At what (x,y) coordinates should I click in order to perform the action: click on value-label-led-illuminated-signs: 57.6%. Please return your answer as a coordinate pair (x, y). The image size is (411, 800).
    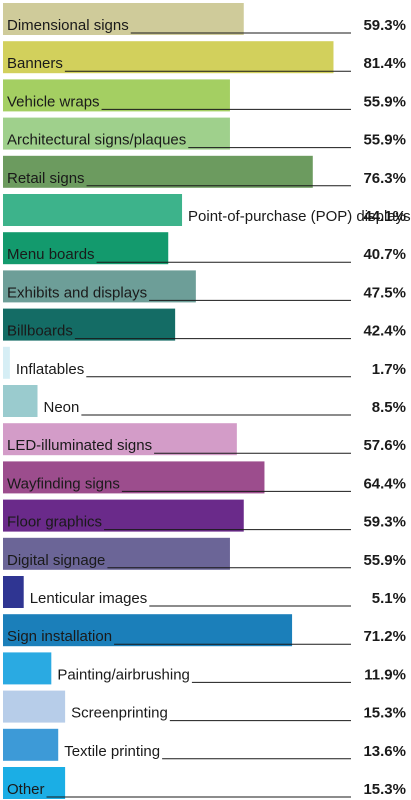
    Looking at the image, I should click on (384, 445).